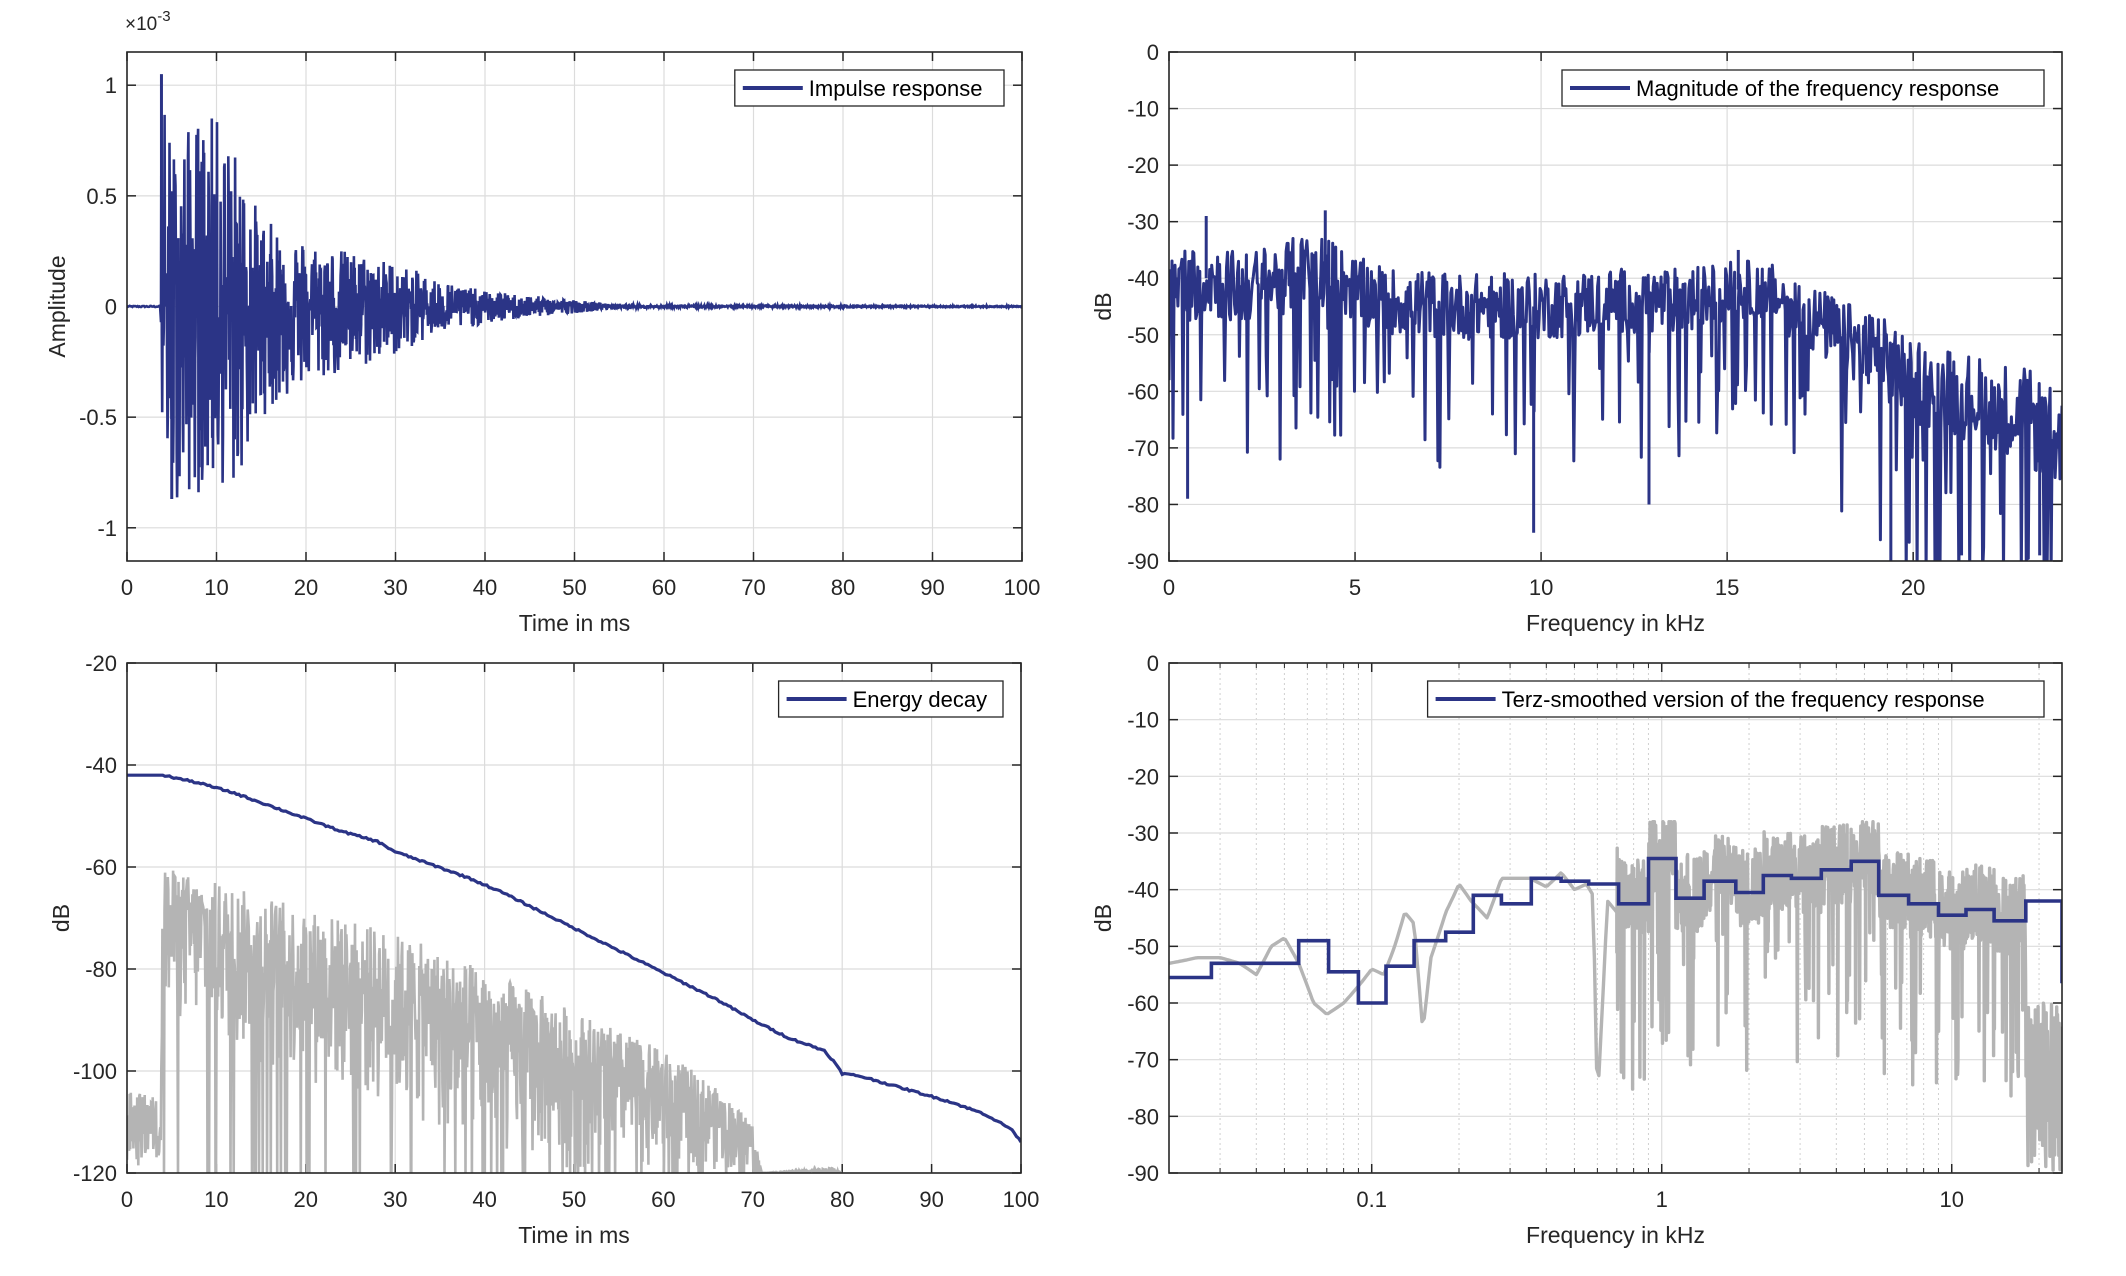 Image resolution: width=2126 pixels, height=1276 pixels. What do you see at coordinates (1371, 1199) in the screenshot?
I see `x-tick-label: 0.1` at bounding box center [1371, 1199].